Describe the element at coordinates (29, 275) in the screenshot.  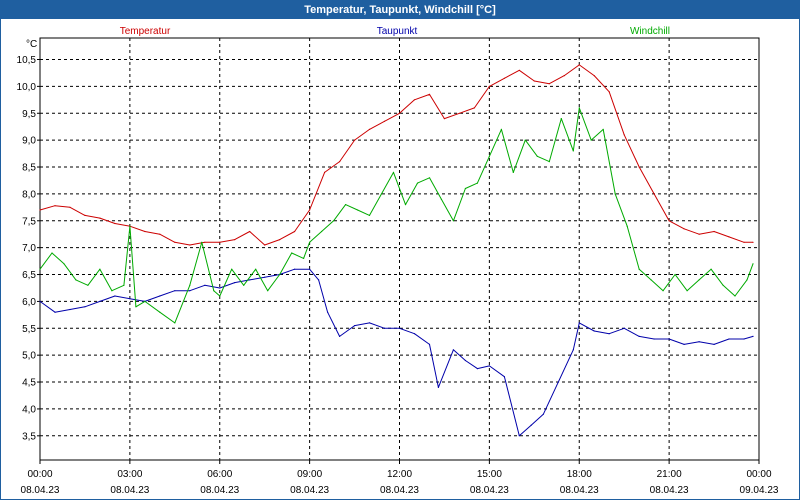
I see `y-tick-label: 6,5` at that location.